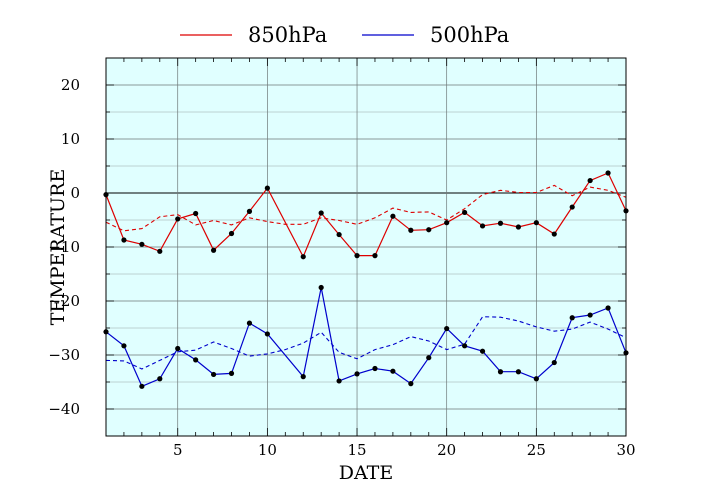 This screenshot has width=702, height=501. Describe the element at coordinates (366, 473) in the screenshot. I see `x-axis-label: DATE` at that location.